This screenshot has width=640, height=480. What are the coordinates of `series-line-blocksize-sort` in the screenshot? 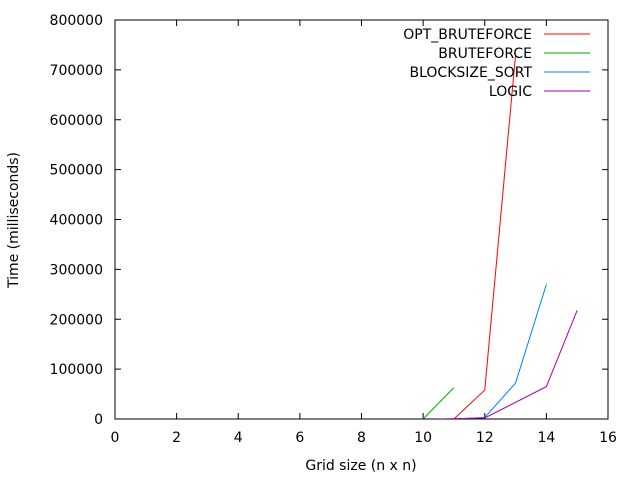 It's located at (500, 351).